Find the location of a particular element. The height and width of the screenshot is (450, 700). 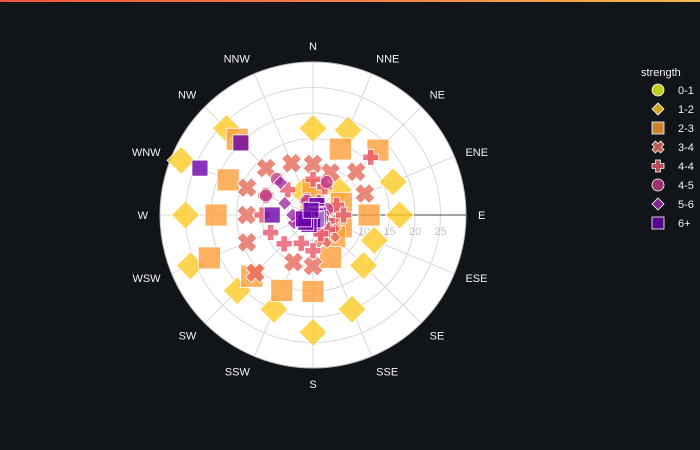

legend-label: 4-5 is located at coordinates (686, 186).